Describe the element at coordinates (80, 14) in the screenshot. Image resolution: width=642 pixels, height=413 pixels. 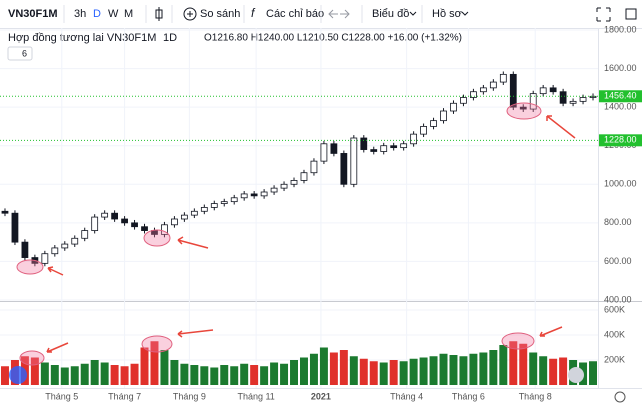
I see `interval-button: 3h` at that location.